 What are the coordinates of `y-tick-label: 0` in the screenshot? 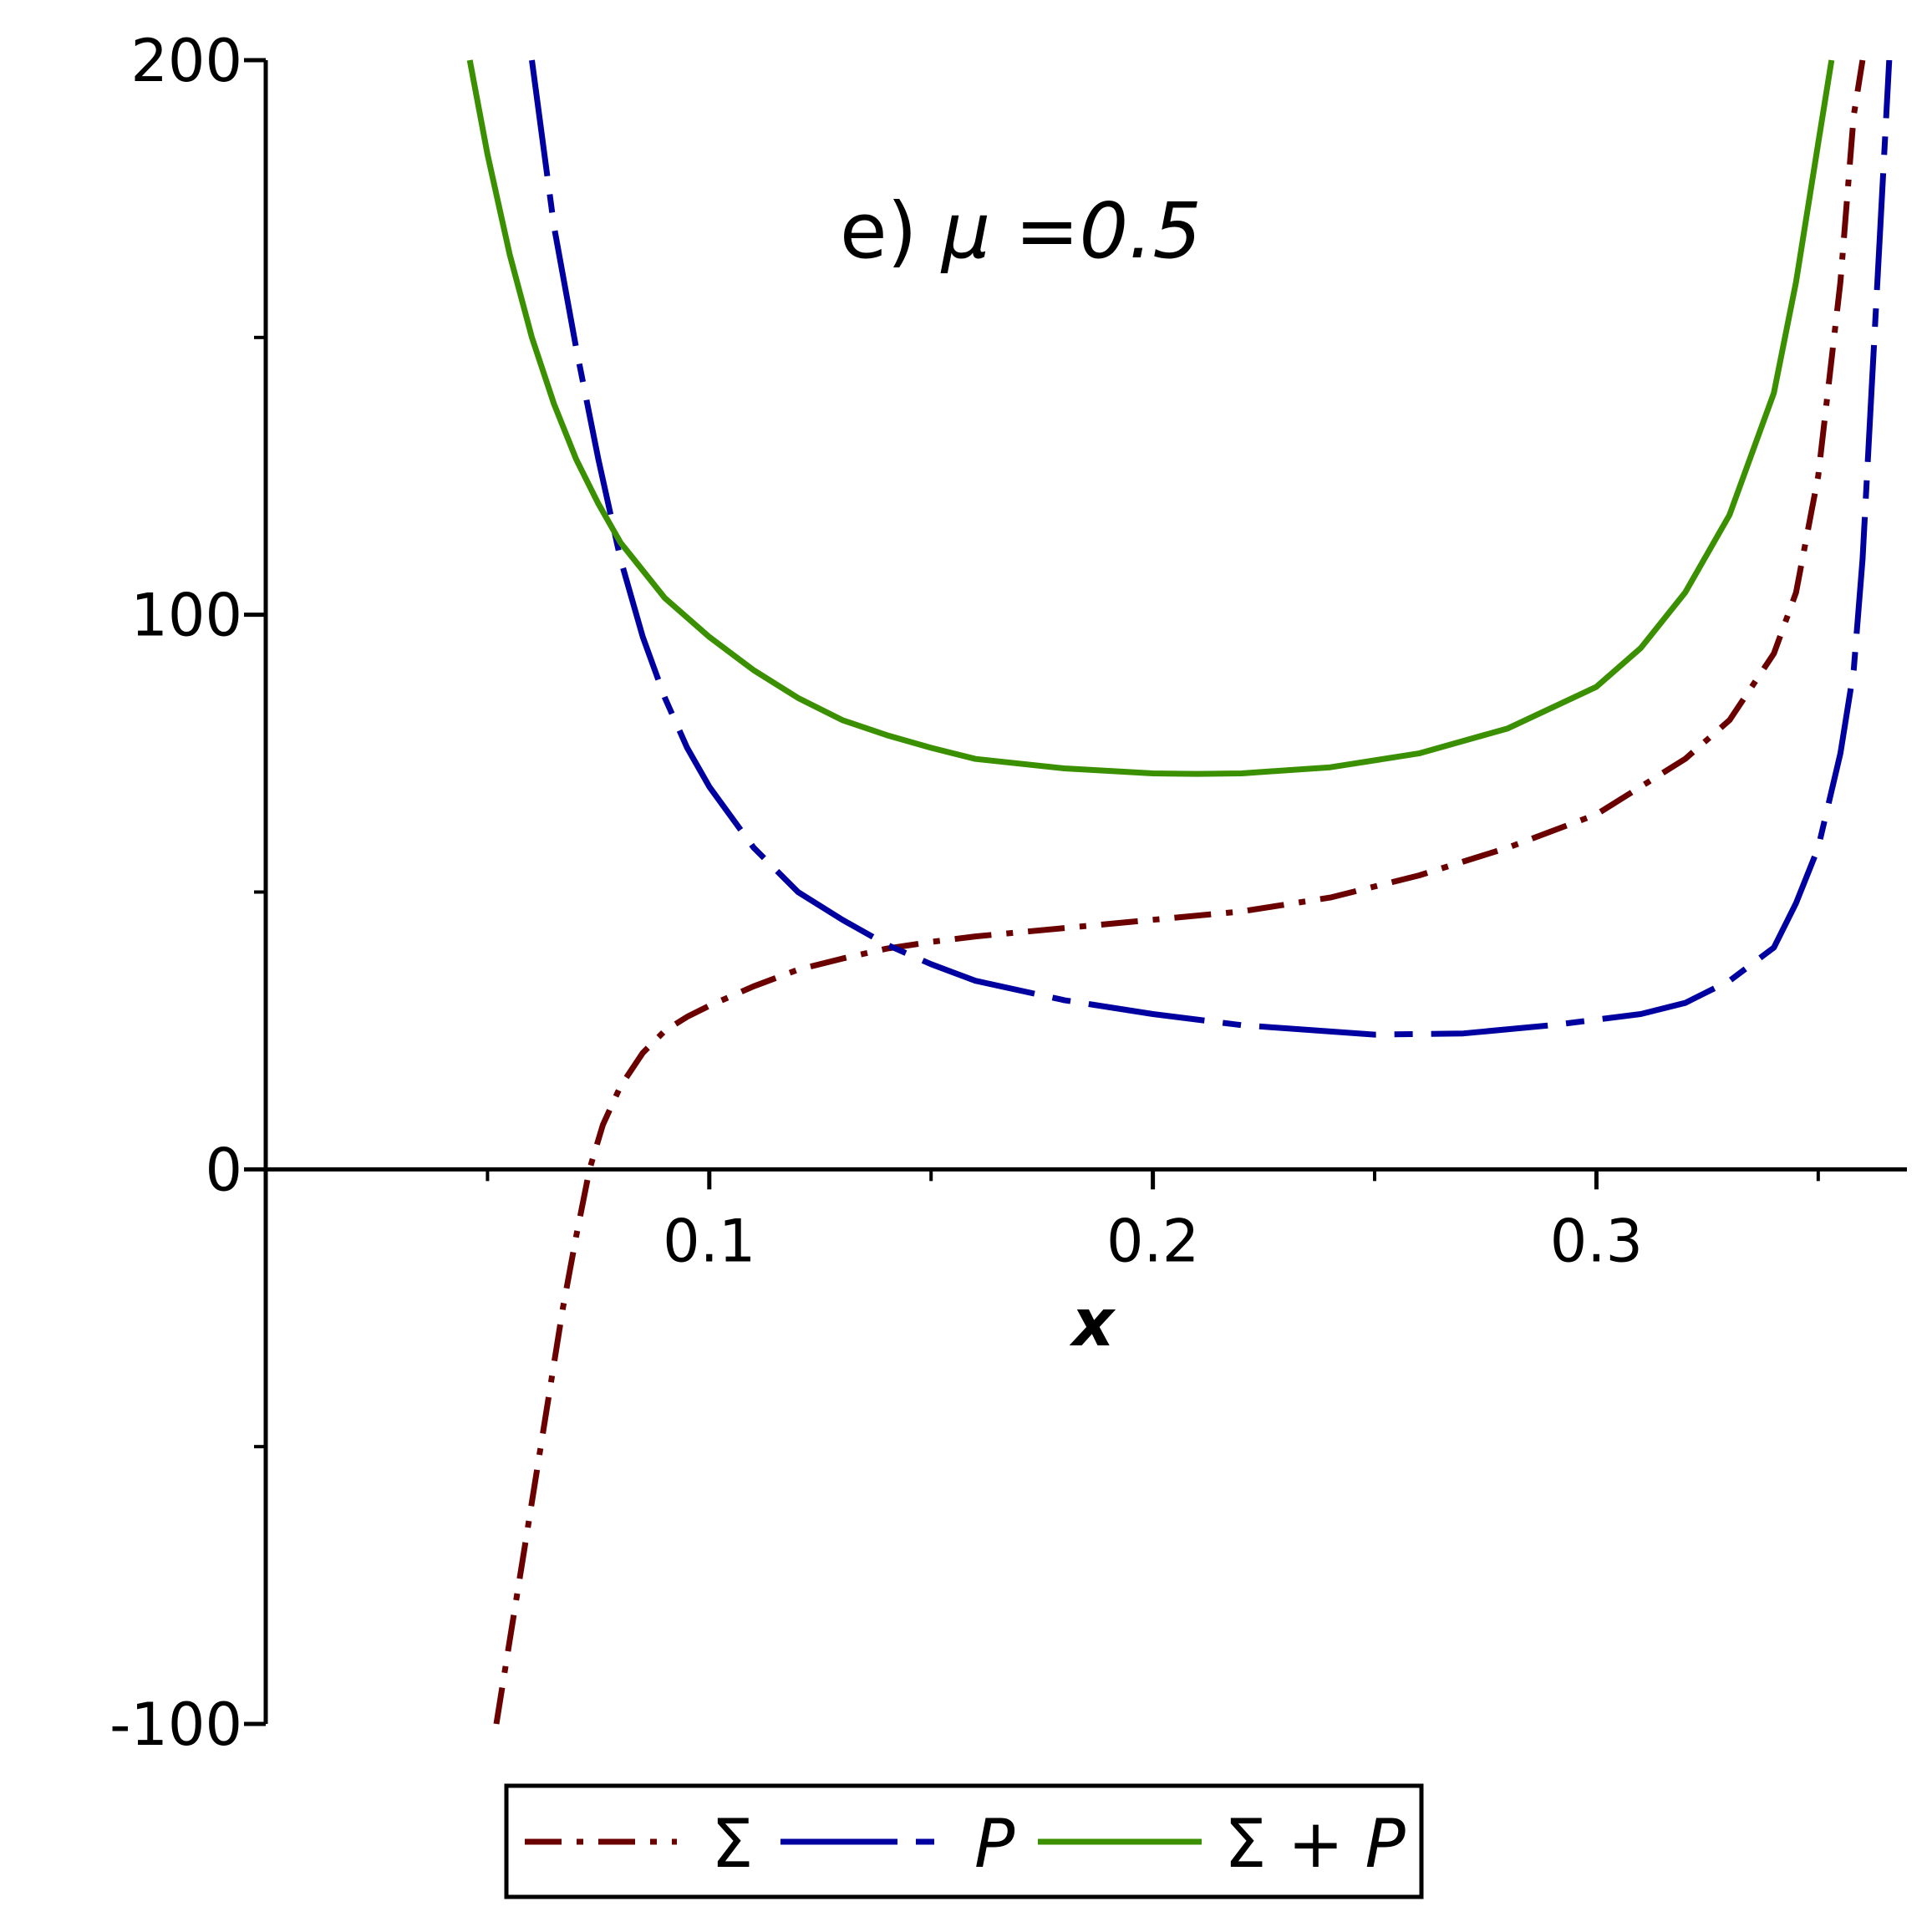 It's located at (223, 1170).